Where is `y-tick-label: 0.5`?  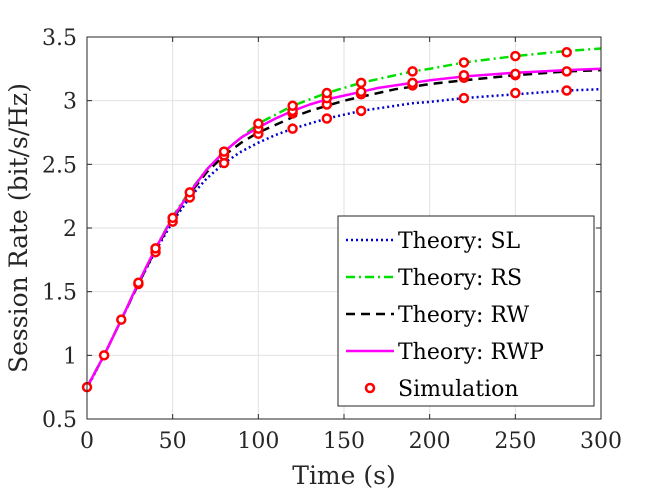
y-tick-label: 0.5 is located at coordinates (59, 420).